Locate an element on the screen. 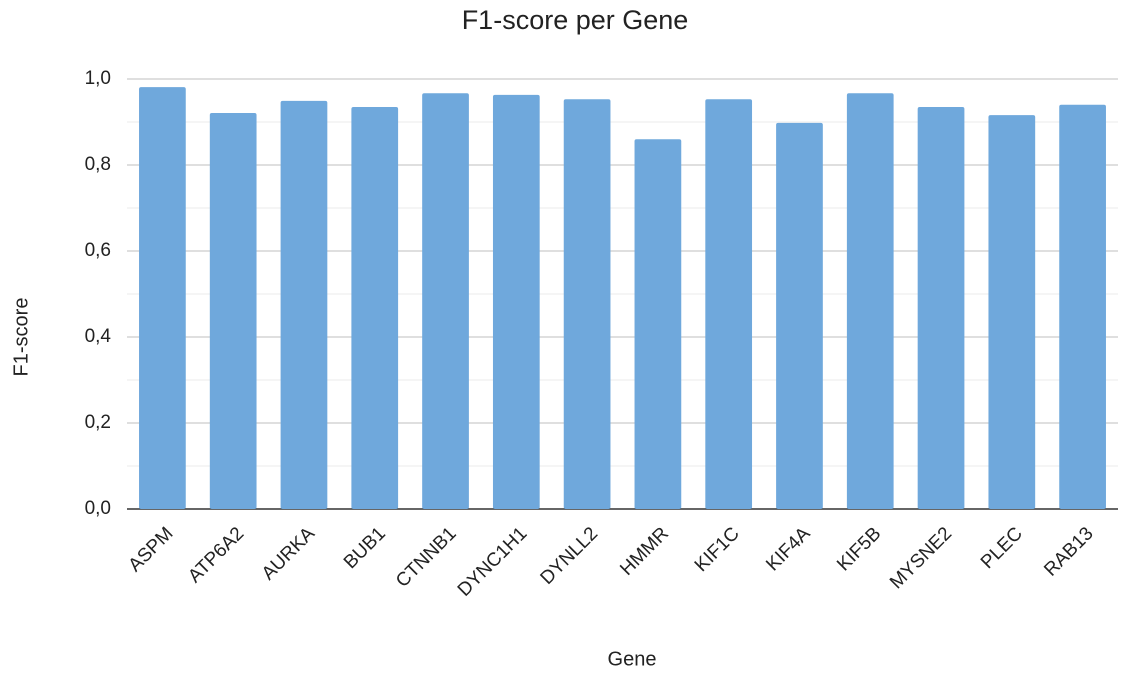  y-axis-label: F1-score is located at coordinates (21, 337).